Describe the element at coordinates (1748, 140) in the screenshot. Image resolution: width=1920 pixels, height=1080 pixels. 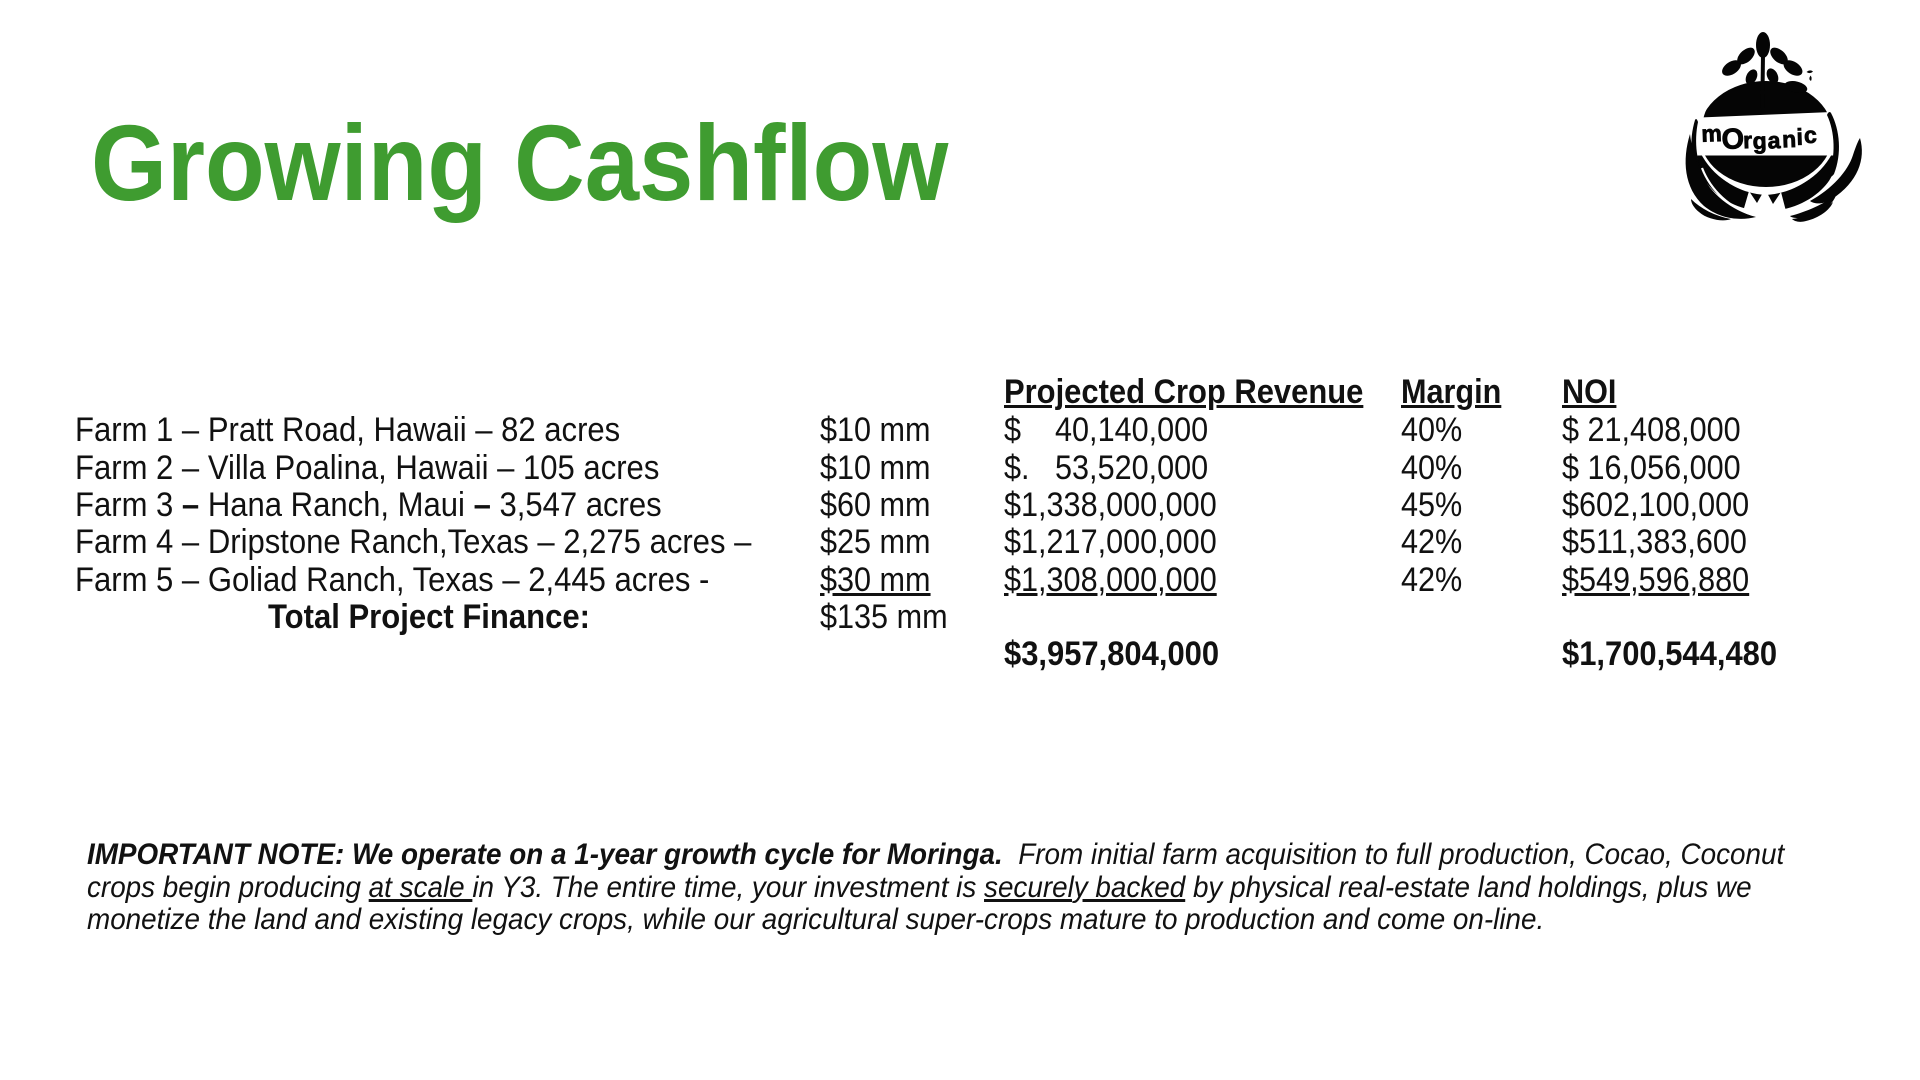
I see `svg-text: r` at that location.